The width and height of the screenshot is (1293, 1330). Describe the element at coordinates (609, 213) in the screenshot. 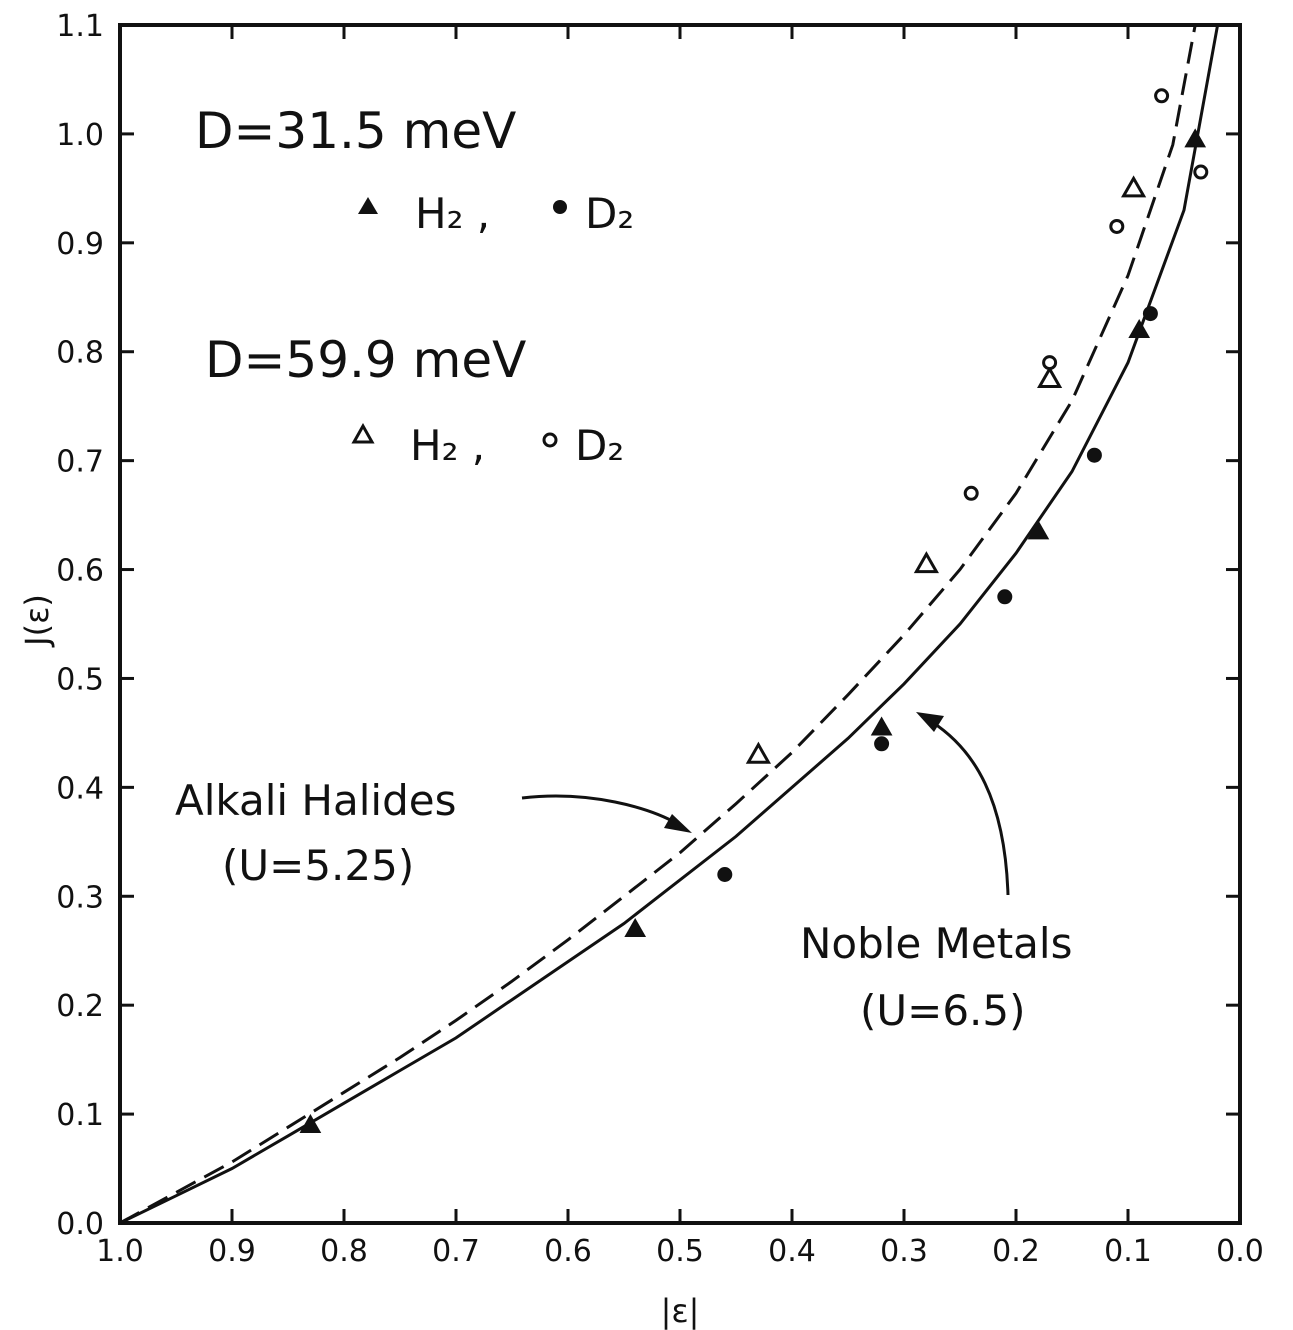

I see `legend-group1-d2: D₂` at that location.